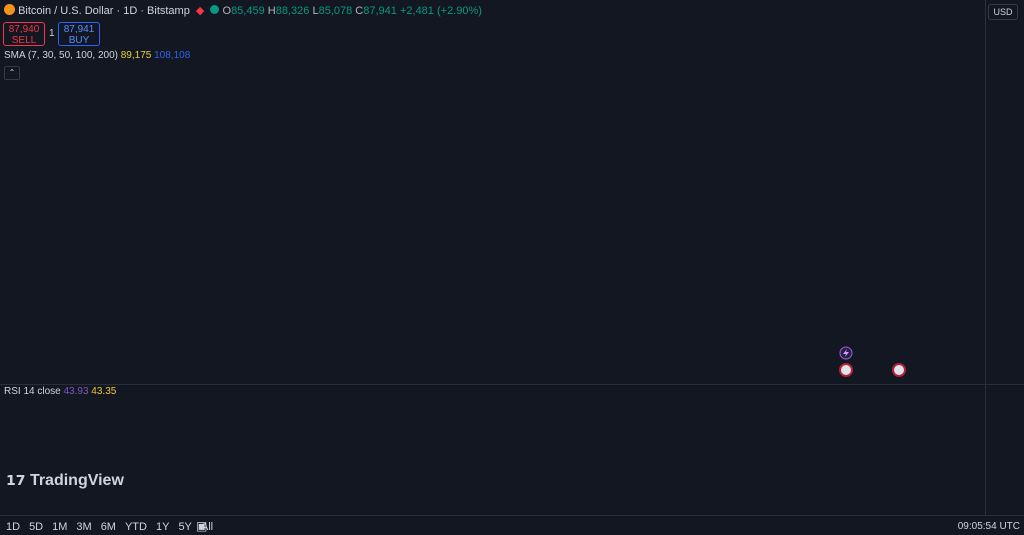 The width and height of the screenshot is (1024, 535). Describe the element at coordinates (292, 11) in the screenshot. I see `ohlc-value: 88,326` at that location.